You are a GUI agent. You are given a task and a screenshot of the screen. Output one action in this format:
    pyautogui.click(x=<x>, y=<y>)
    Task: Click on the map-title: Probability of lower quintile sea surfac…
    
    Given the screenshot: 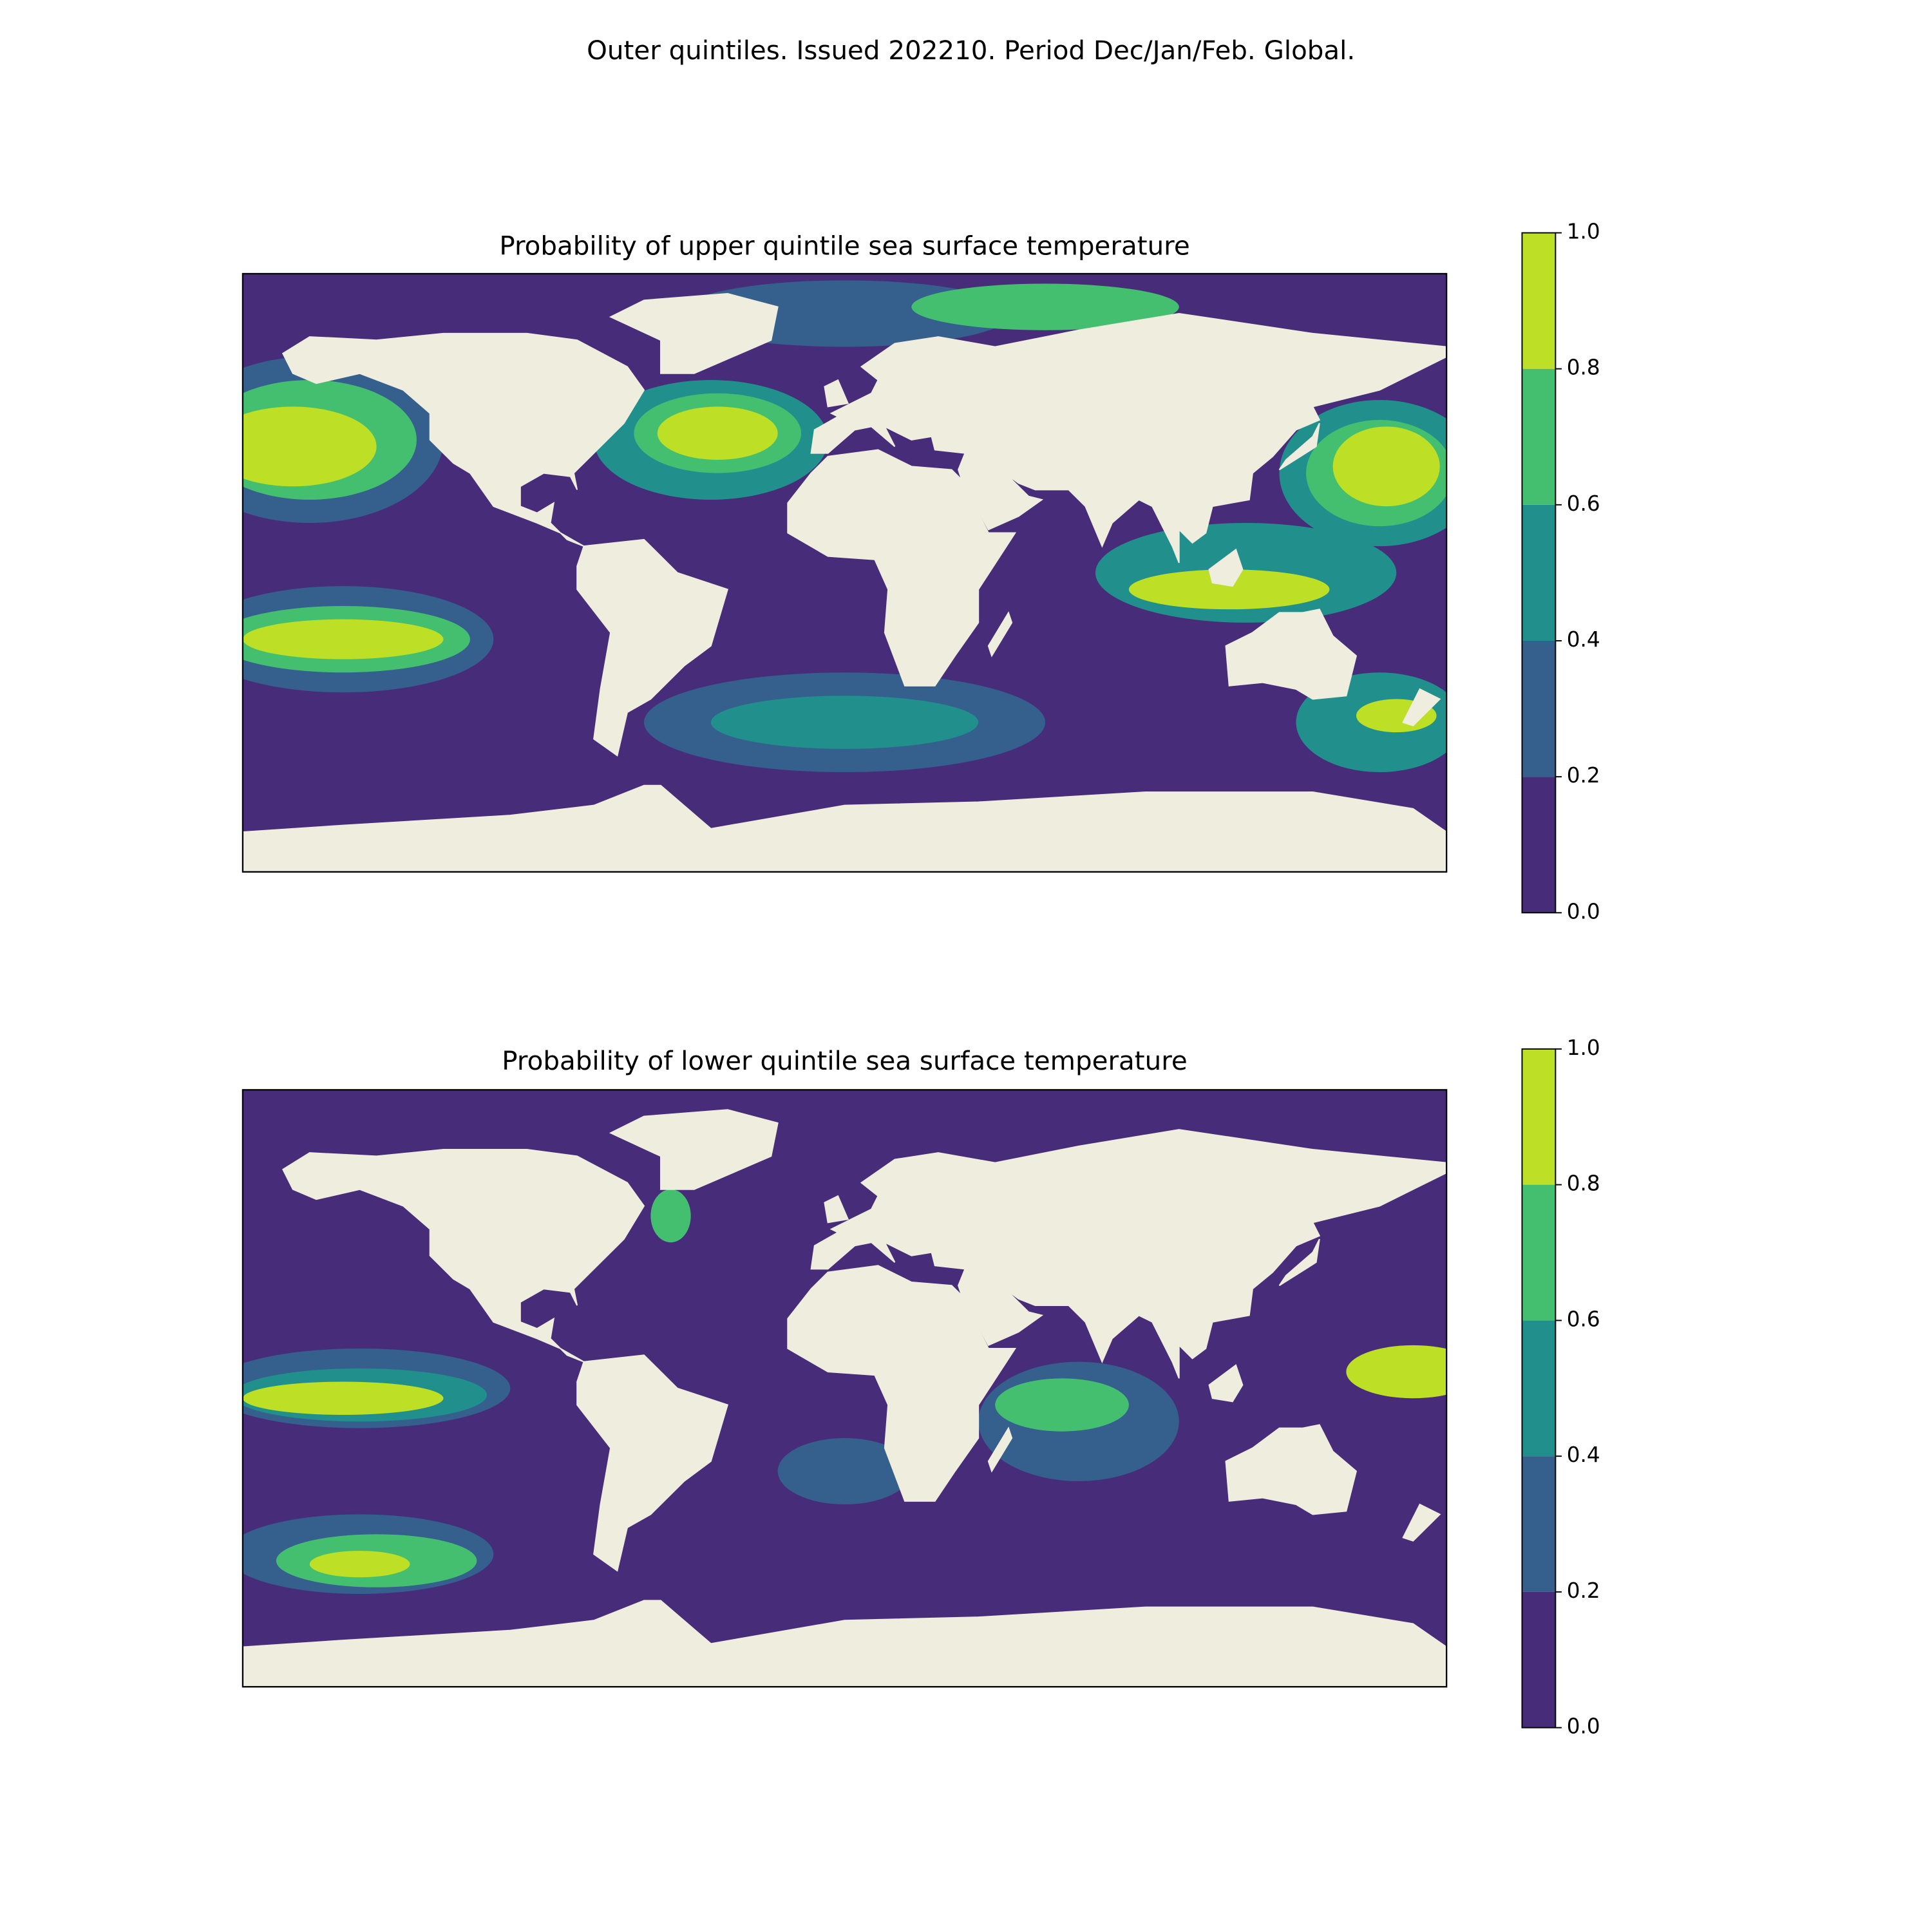 What is the action you would take?
    pyautogui.click(x=845, y=1061)
    